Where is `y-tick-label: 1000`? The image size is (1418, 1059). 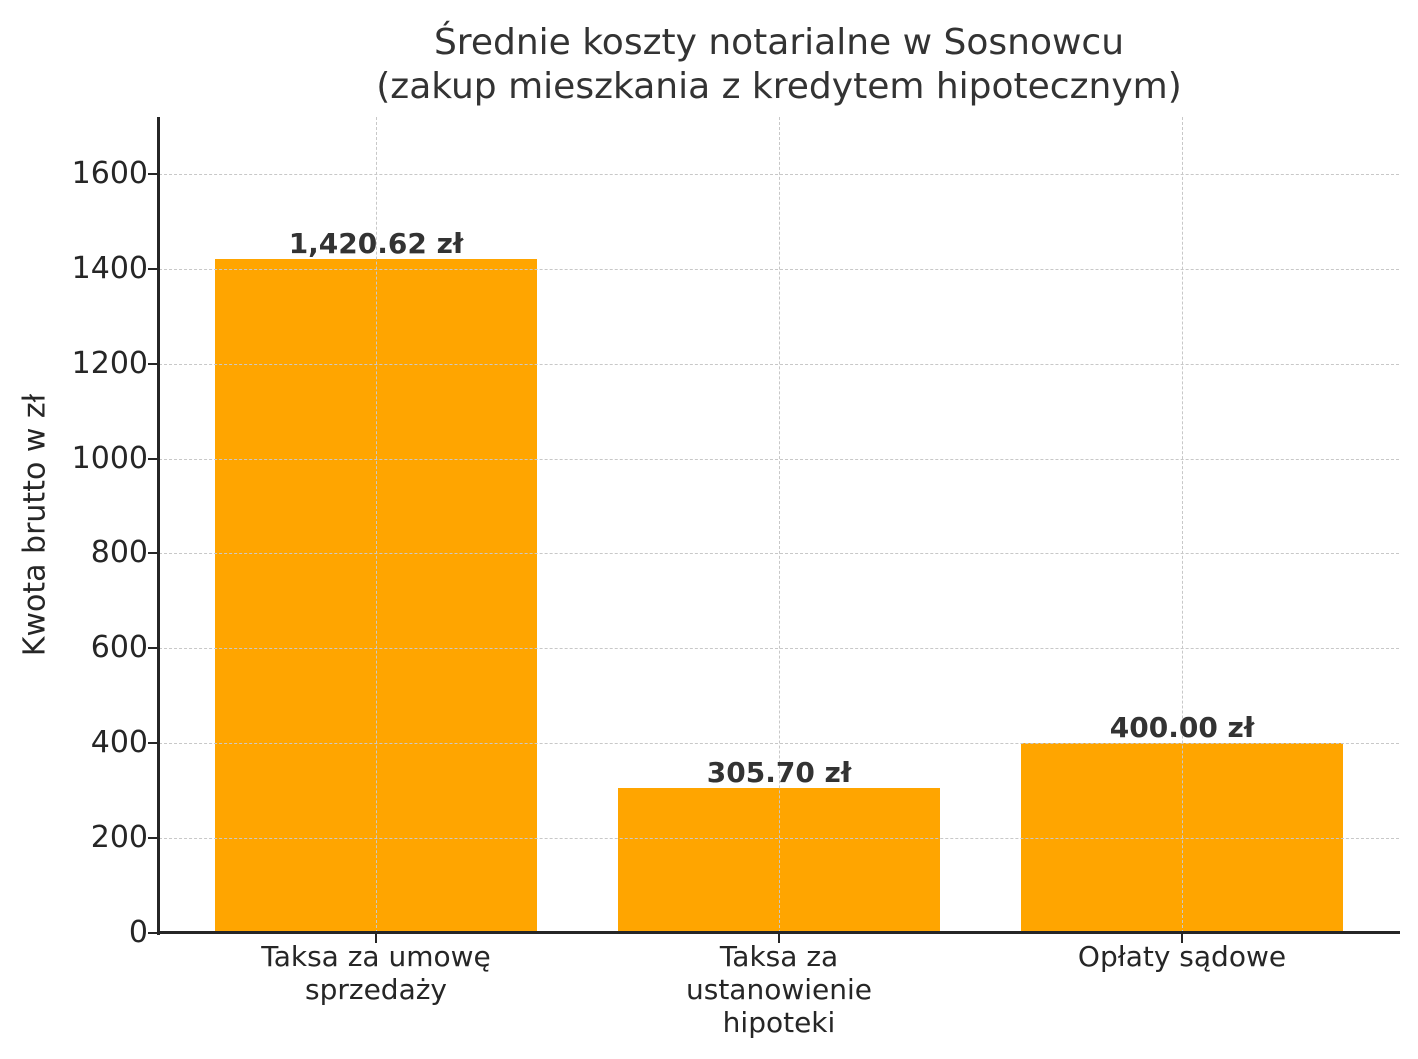
y-tick-label: 1000 is located at coordinates (109, 458).